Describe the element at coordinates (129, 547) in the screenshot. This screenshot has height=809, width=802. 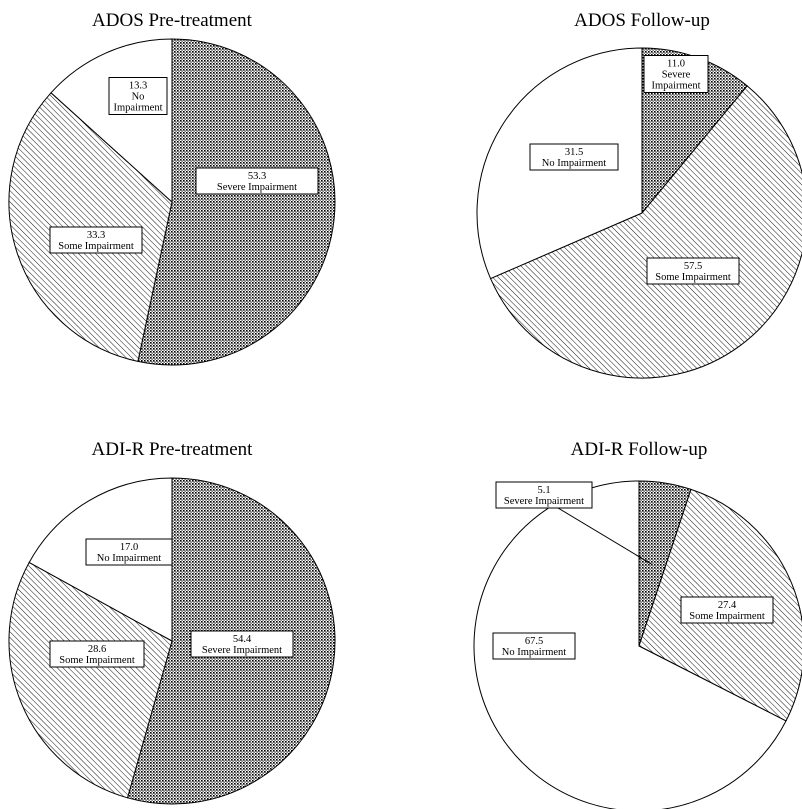
I see `slice-value-label: 17.0` at that location.